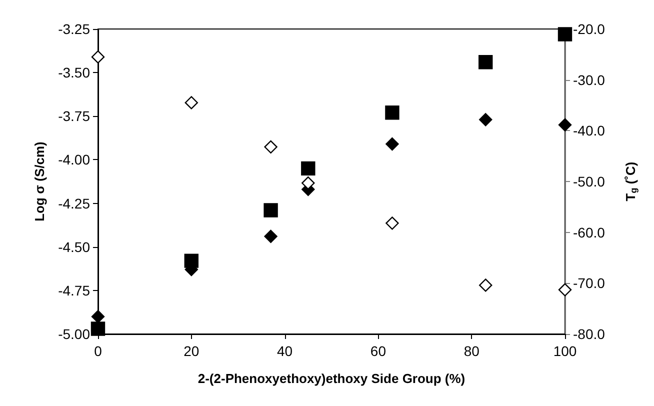 This screenshot has height=406, width=654. I want to click on x-tick-label: 20, so click(192, 351).